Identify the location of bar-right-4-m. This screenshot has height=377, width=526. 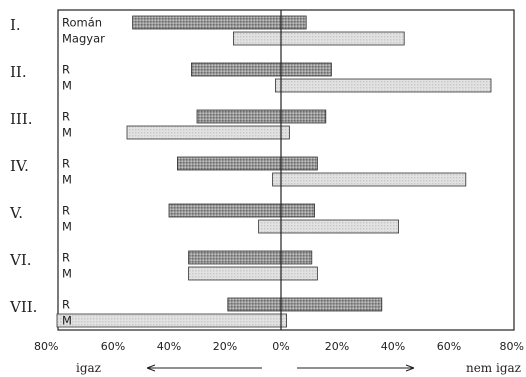
(373, 179).